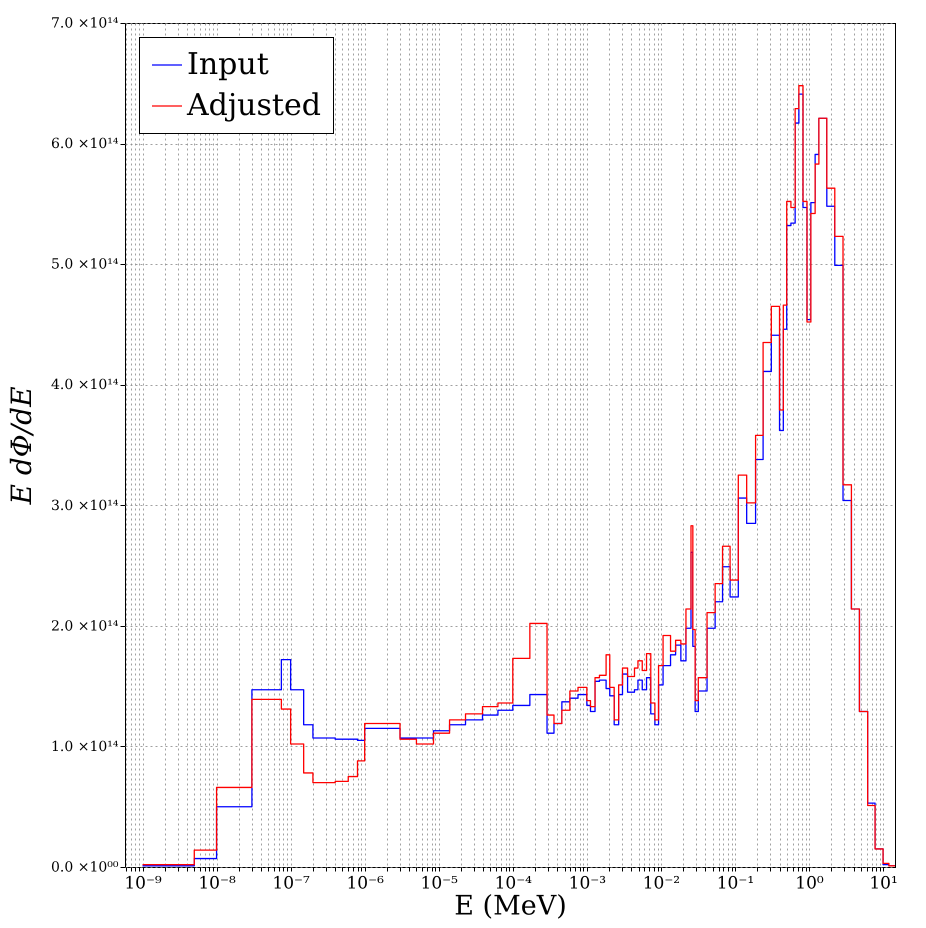 This screenshot has width=926, height=928. Describe the element at coordinates (291, 884) in the screenshot. I see `x-tick-label: 10⁻⁷` at that location.